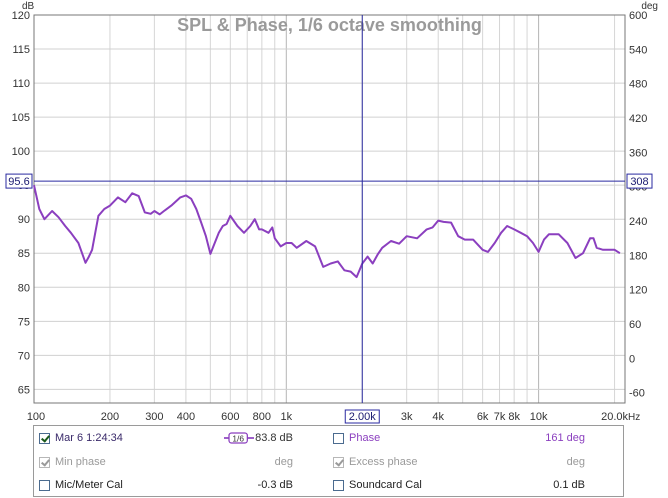 This screenshot has width=668, height=498. What do you see at coordinates (24, 356) in the screenshot?
I see `y-left-tick-label: 70` at bounding box center [24, 356].